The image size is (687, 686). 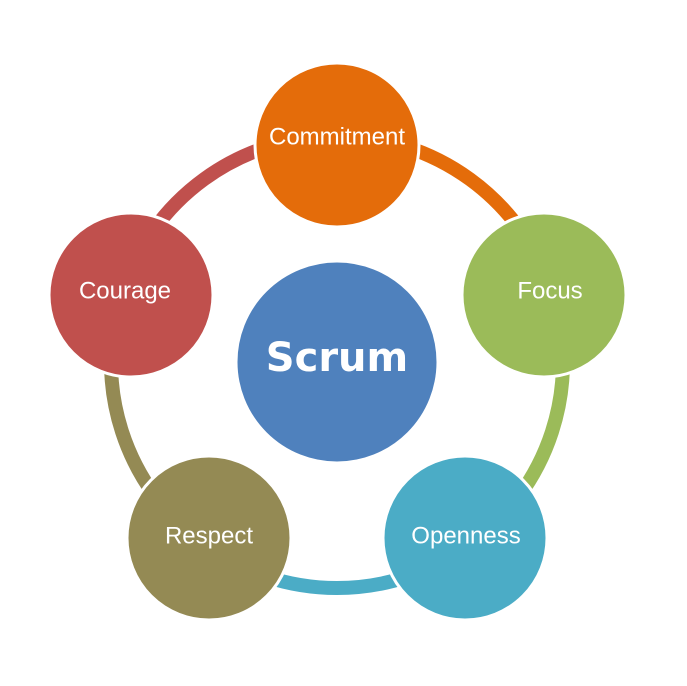 I want to click on center-node: Scrum, so click(x=337, y=362).